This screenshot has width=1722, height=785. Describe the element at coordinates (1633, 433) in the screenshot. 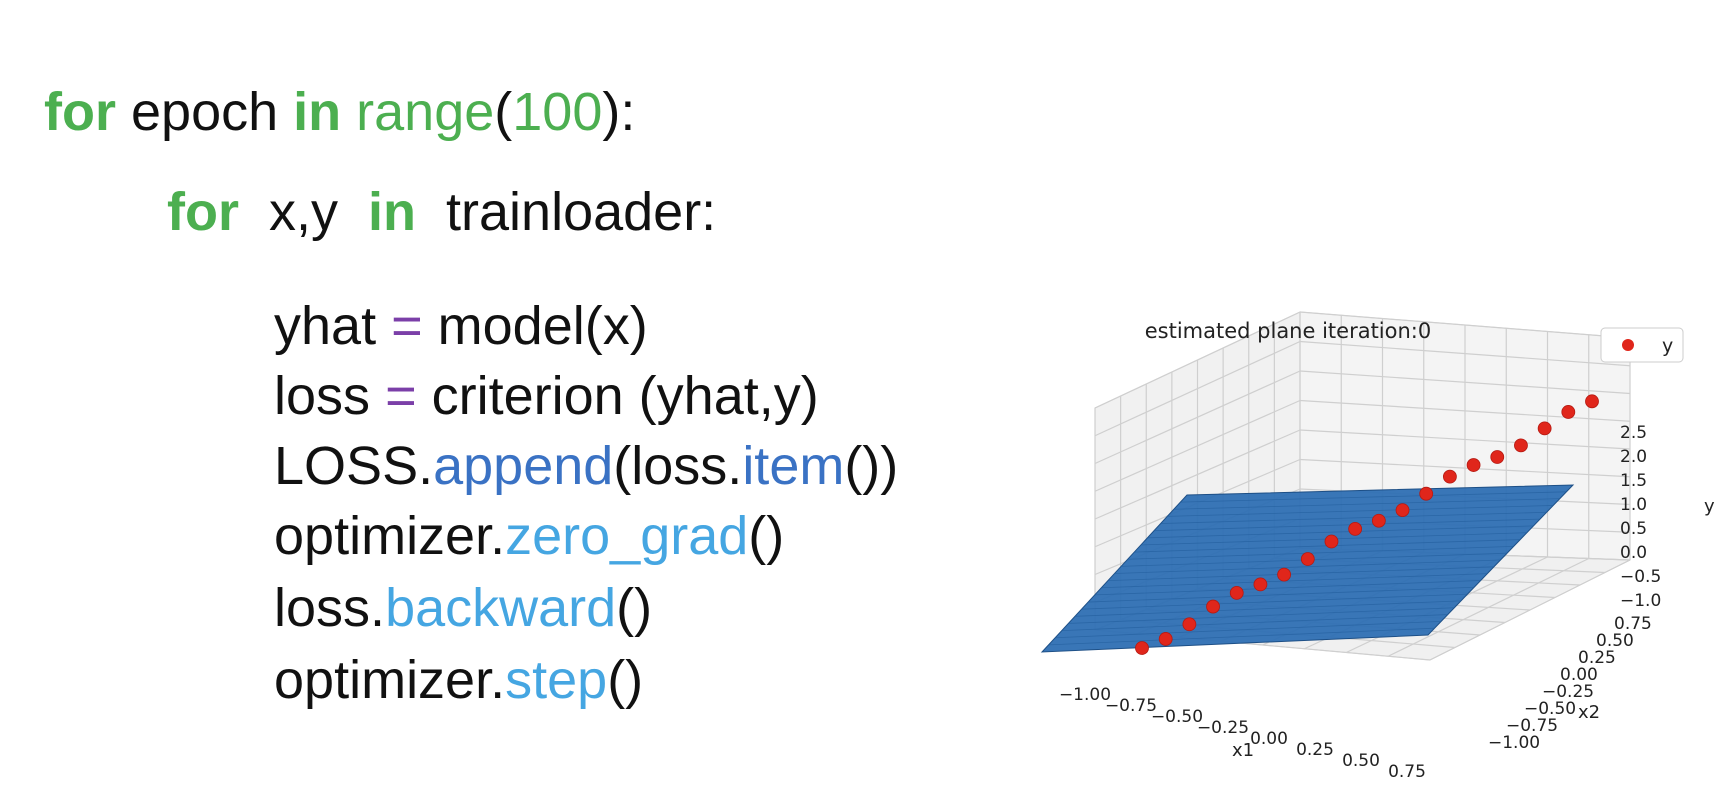

I see `z-tick-label: 2.5` at that location.